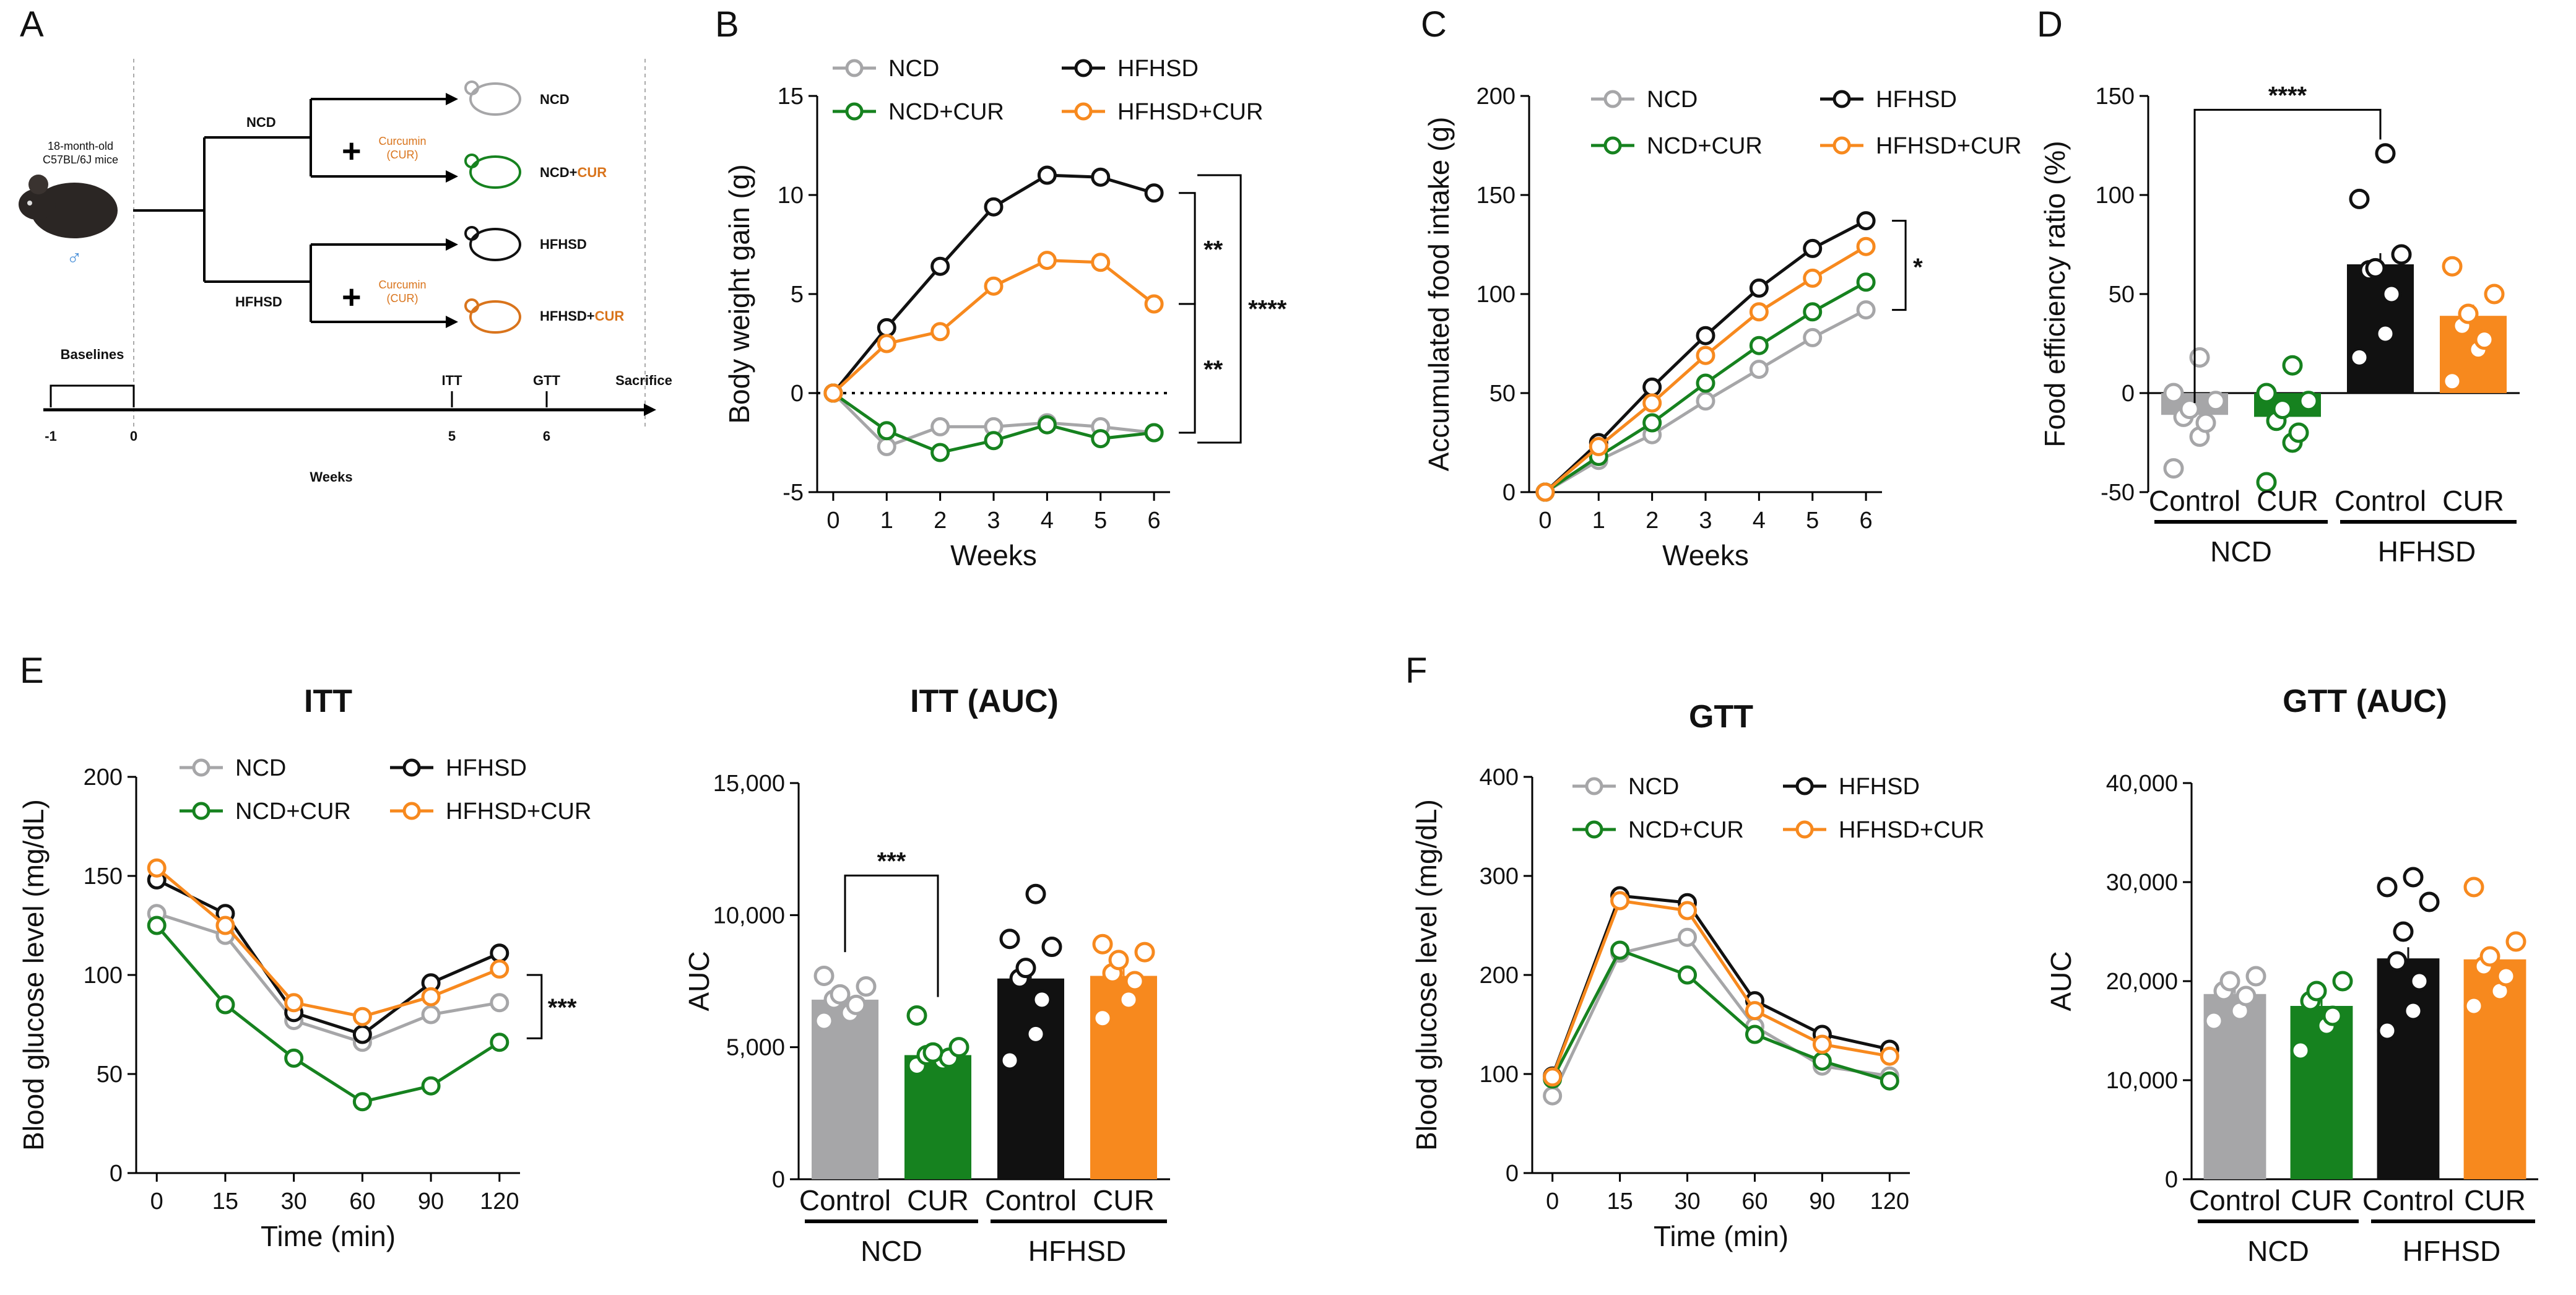 This screenshot has height=1295, width=2576. What do you see at coordinates (328, 978) in the screenshot?
I see `series-line-ncd` at bounding box center [328, 978].